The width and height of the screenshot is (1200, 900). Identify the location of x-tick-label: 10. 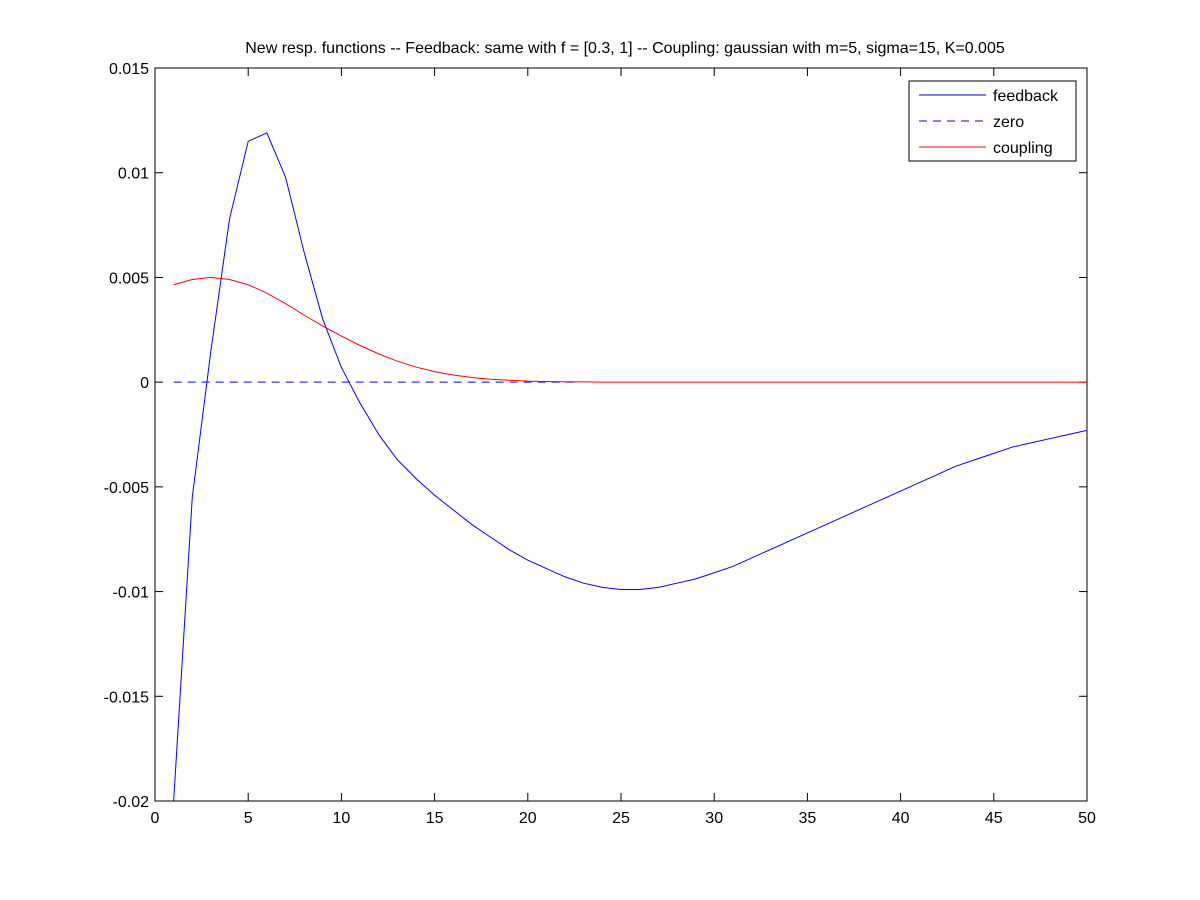
(342, 818).